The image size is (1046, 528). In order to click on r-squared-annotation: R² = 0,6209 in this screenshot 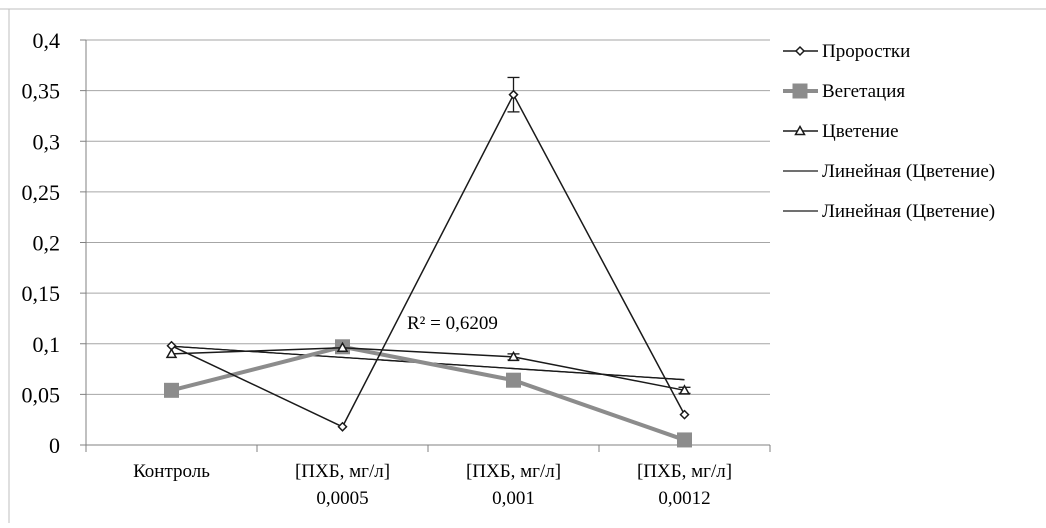, I will do `click(452, 323)`.